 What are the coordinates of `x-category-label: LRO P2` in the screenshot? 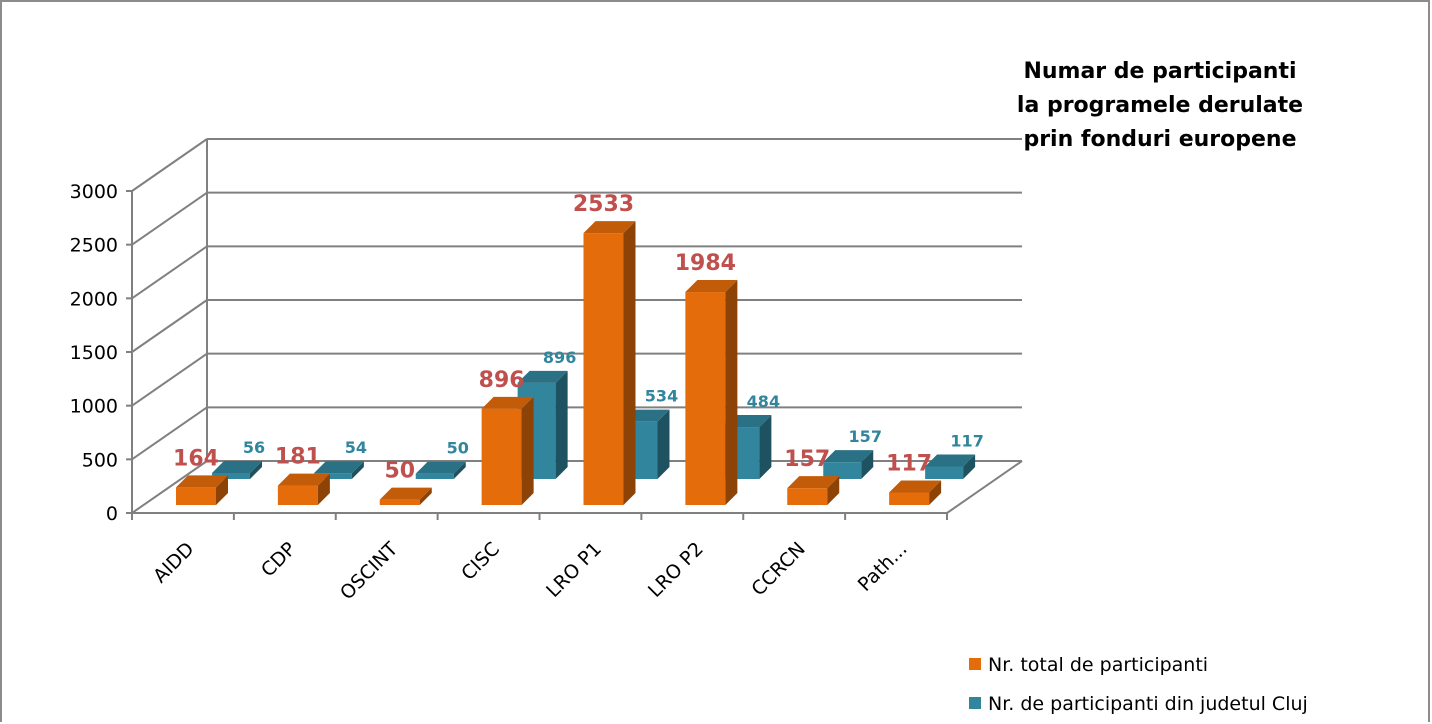 It's located at (676, 570).